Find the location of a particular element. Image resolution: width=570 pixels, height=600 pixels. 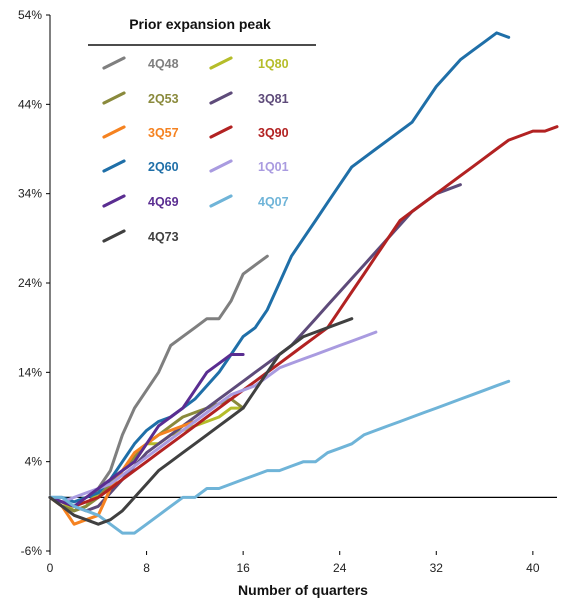

legend-label-4q69: 4Q69 is located at coordinates (163, 202).